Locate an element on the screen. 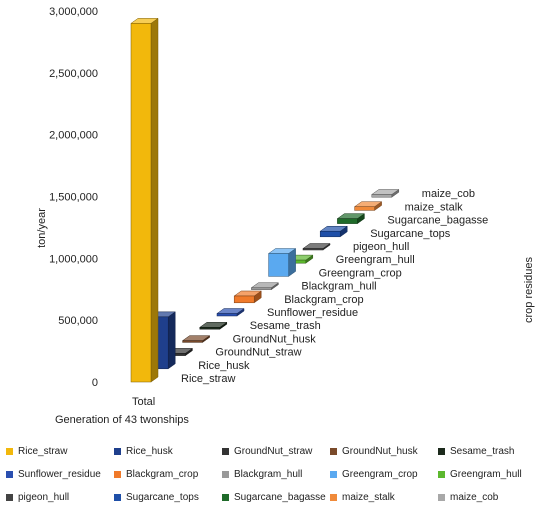 The width and height of the screenshot is (550, 518). legend-label: GroundNut_husk is located at coordinates (380, 451).